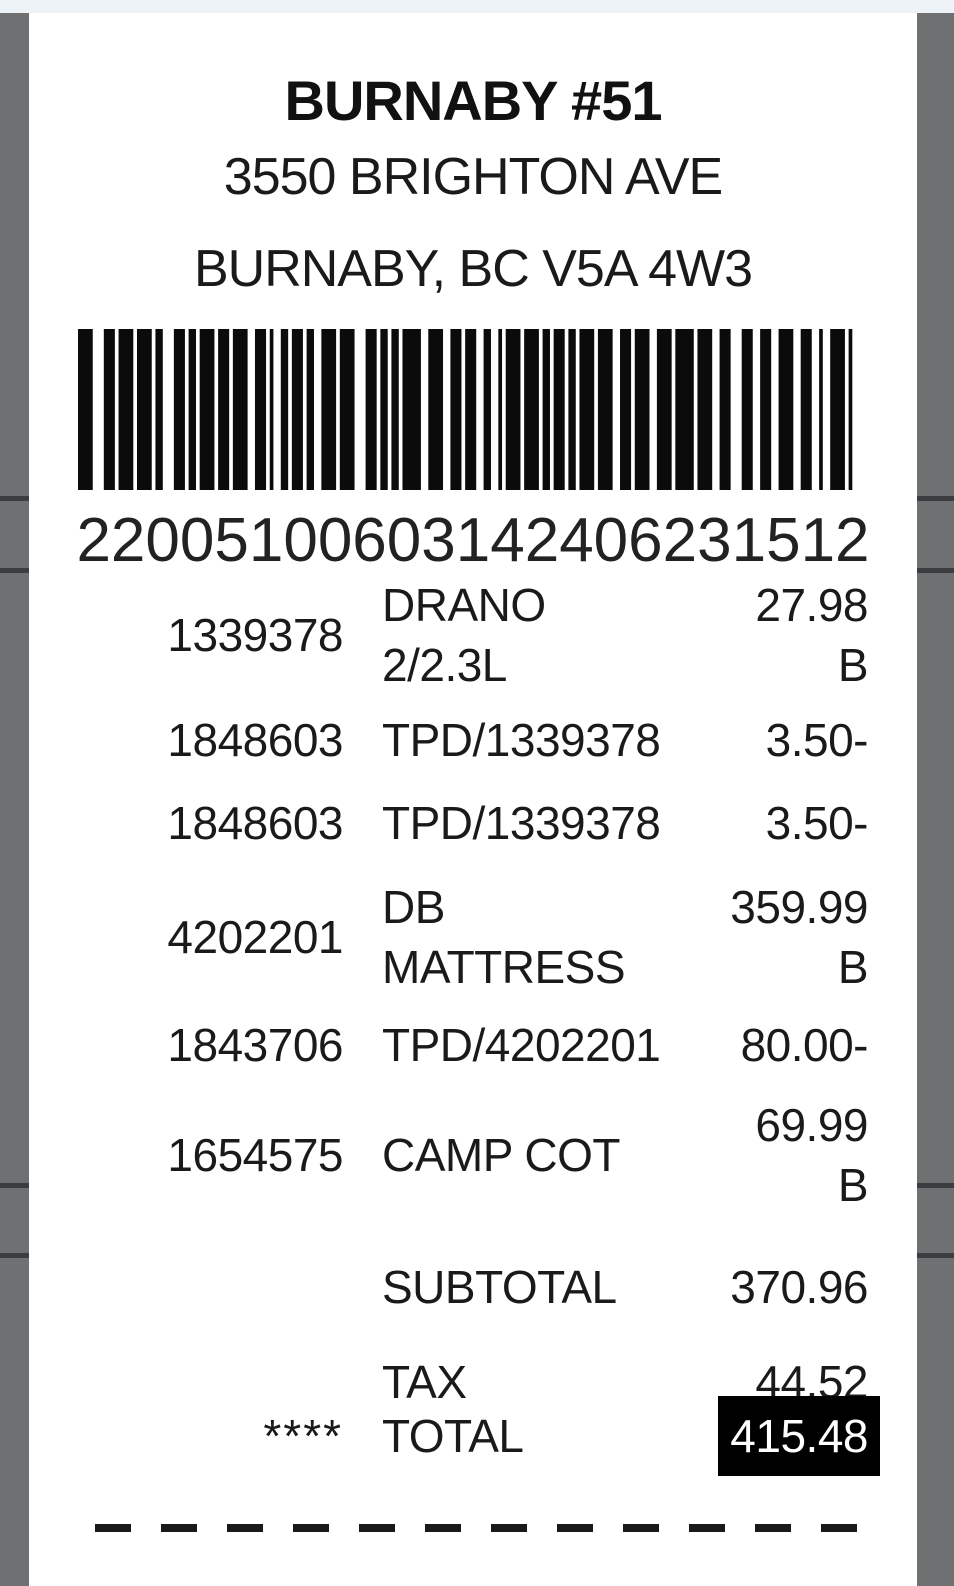 The image size is (954, 1586). I want to click on total-row-value: 415.48, so click(799, 1435).